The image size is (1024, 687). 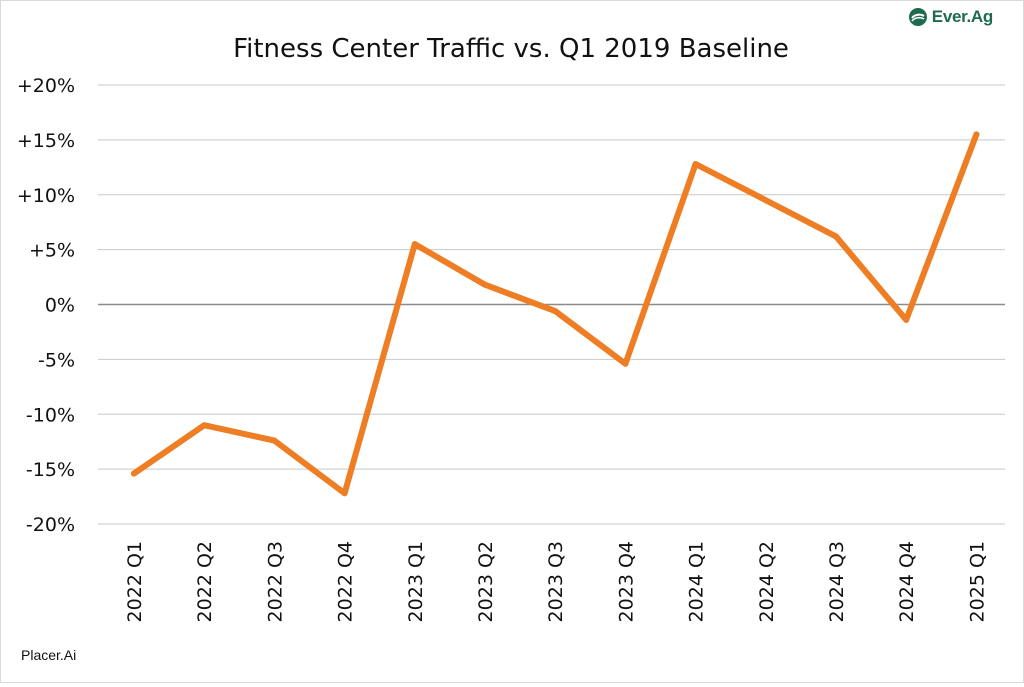 I want to click on brand-name: Ever.Ag, so click(x=962, y=16).